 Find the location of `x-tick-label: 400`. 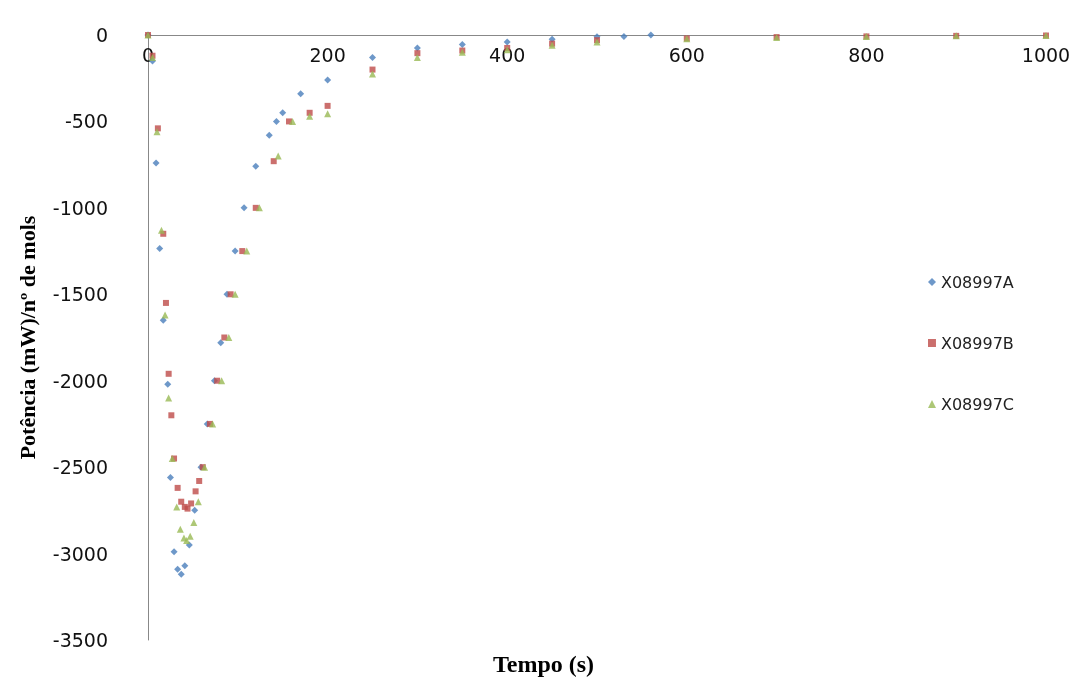

x-tick-label: 400 is located at coordinates (507, 54).